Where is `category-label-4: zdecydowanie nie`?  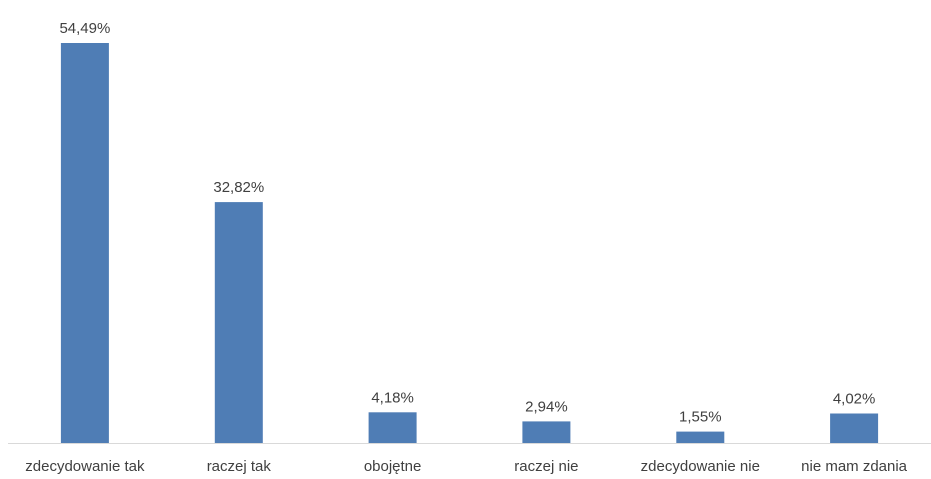
category-label-4: zdecydowanie nie is located at coordinates (700, 466).